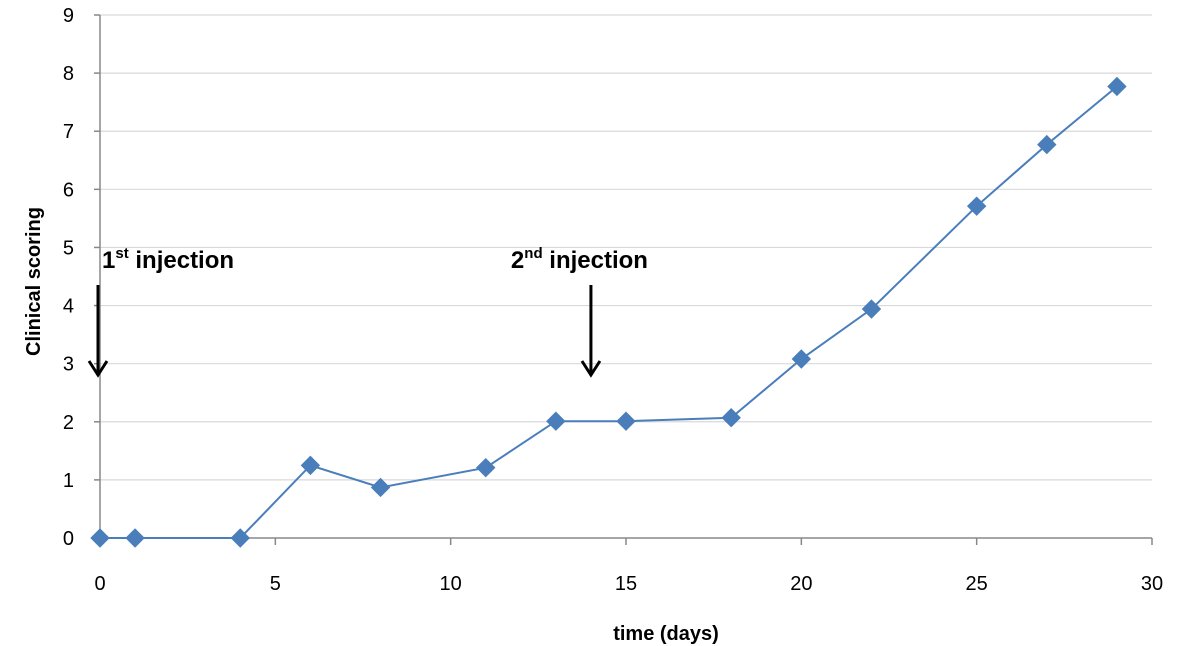  Describe the element at coordinates (68, 74) in the screenshot. I see `y-tick-label: 8` at that location.